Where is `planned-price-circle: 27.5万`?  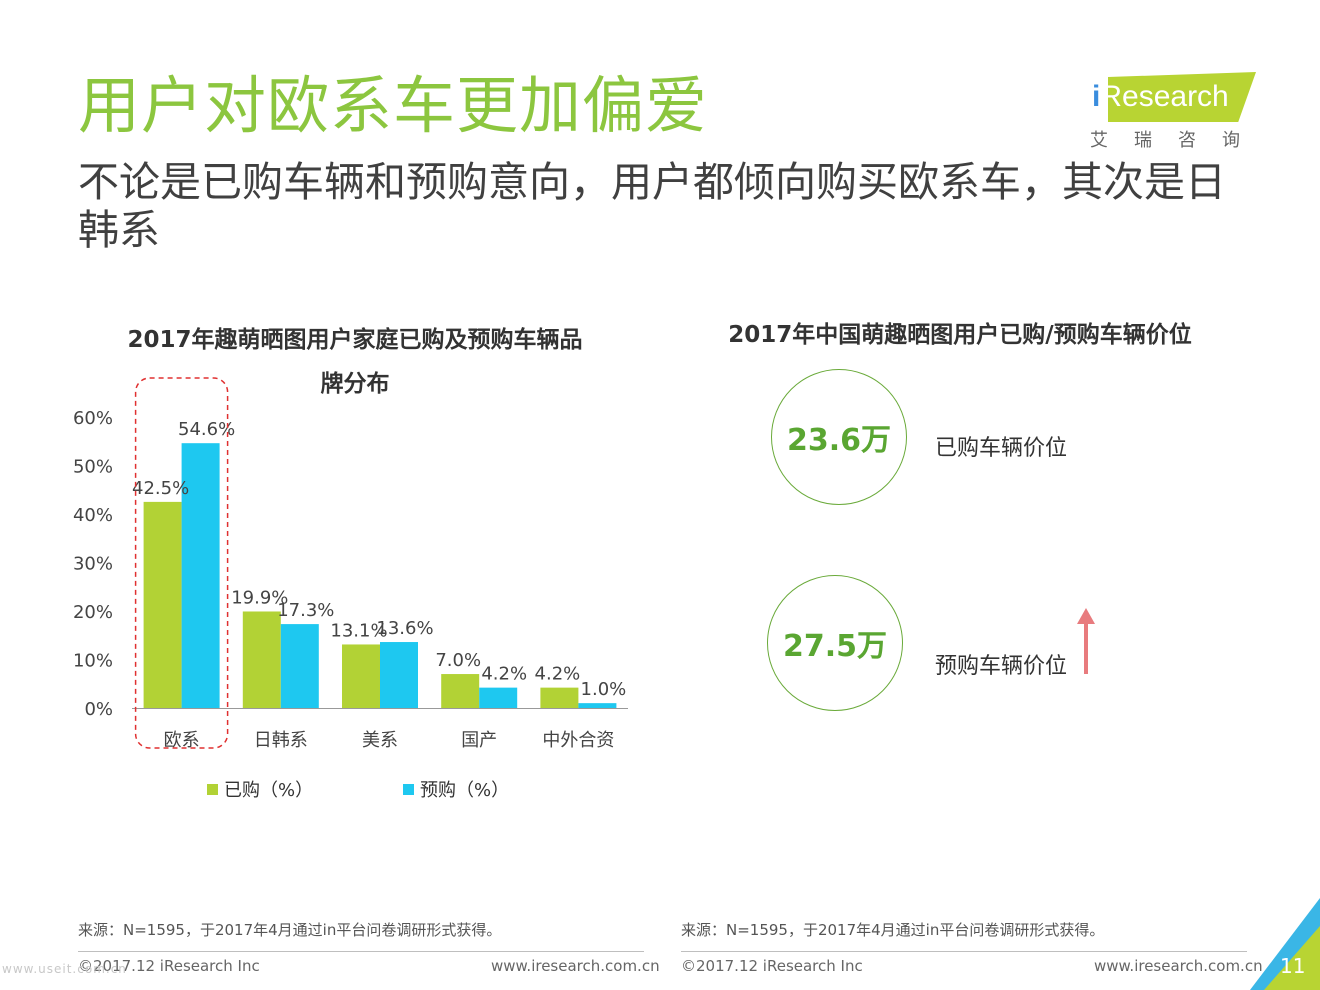 planned-price-circle: 27.5万 is located at coordinates (835, 643).